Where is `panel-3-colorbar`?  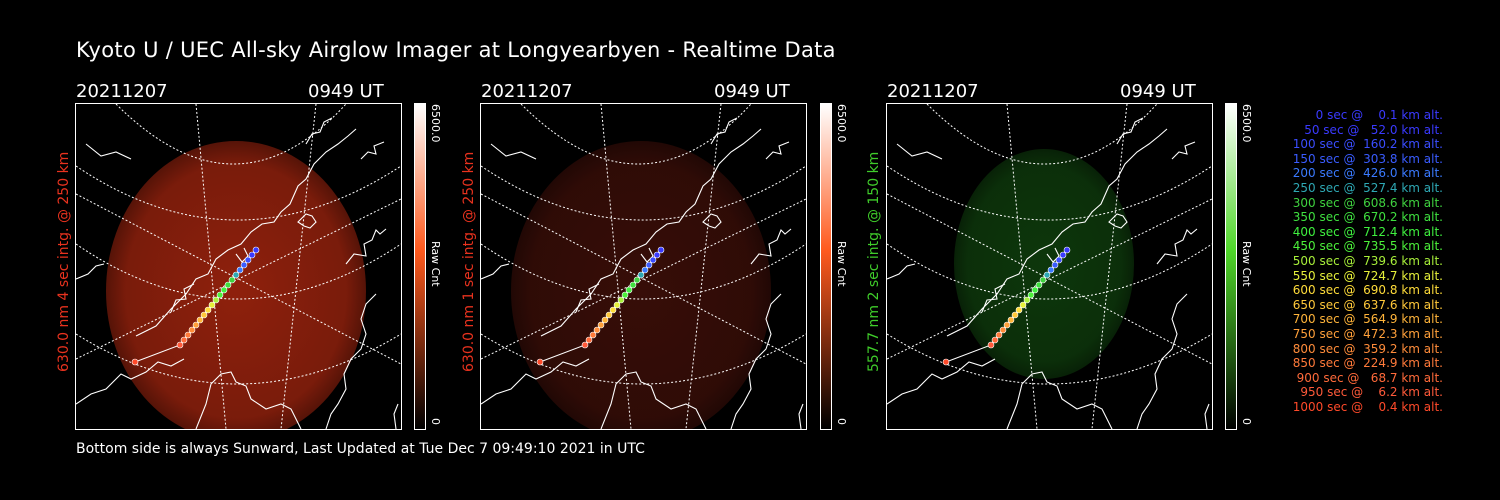
panel-3-colorbar is located at coordinates (1231, 266).